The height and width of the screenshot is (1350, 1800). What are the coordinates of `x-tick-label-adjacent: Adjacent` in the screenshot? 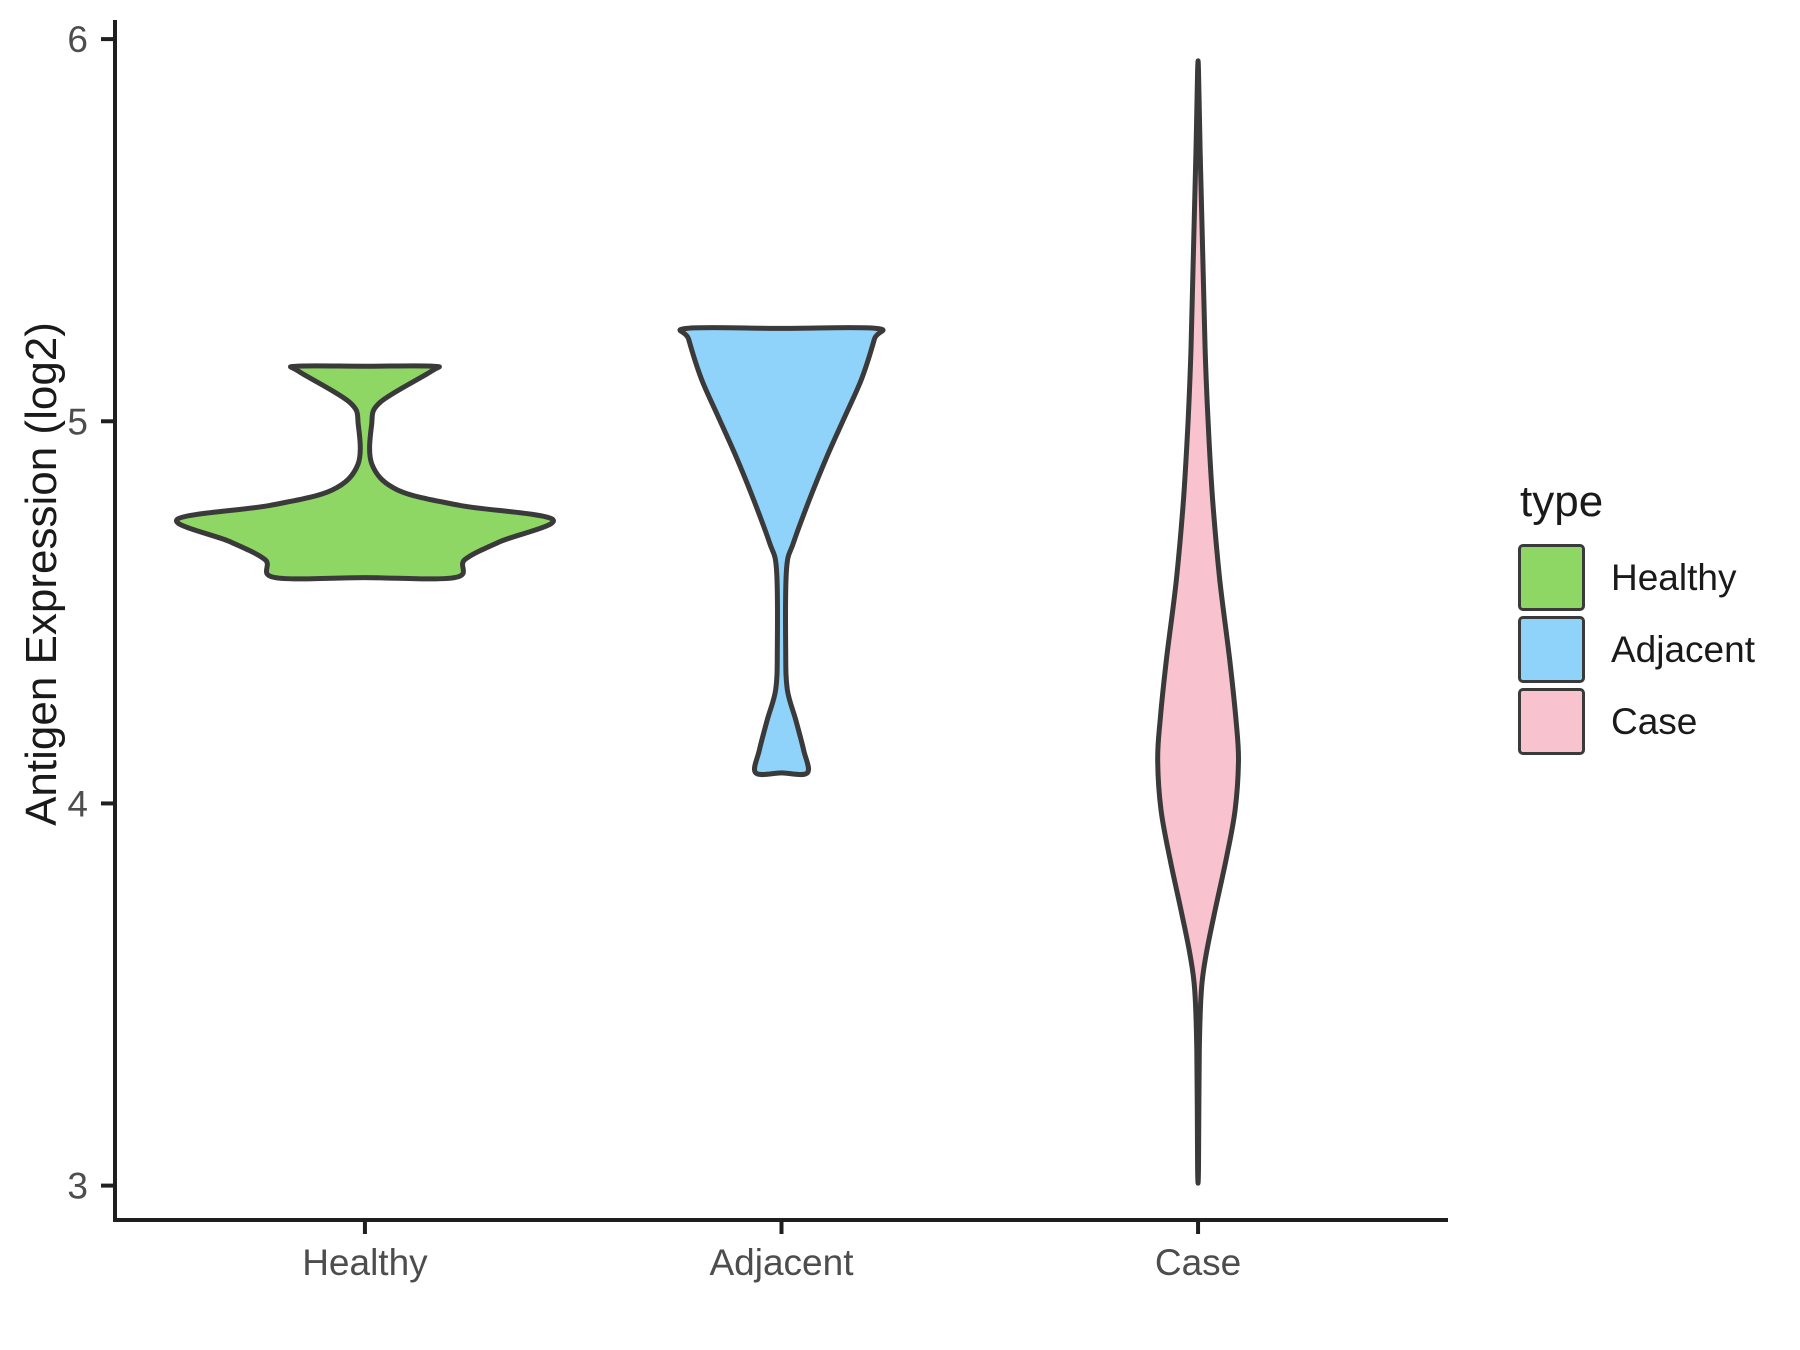 It's located at (782, 1262).